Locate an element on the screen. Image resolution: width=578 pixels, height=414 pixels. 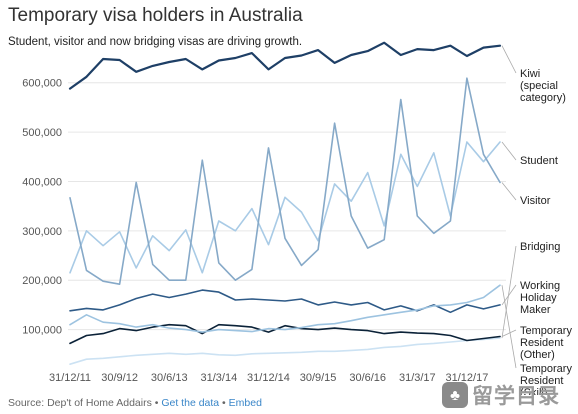
series-label: (special is located at coordinates (539, 86).